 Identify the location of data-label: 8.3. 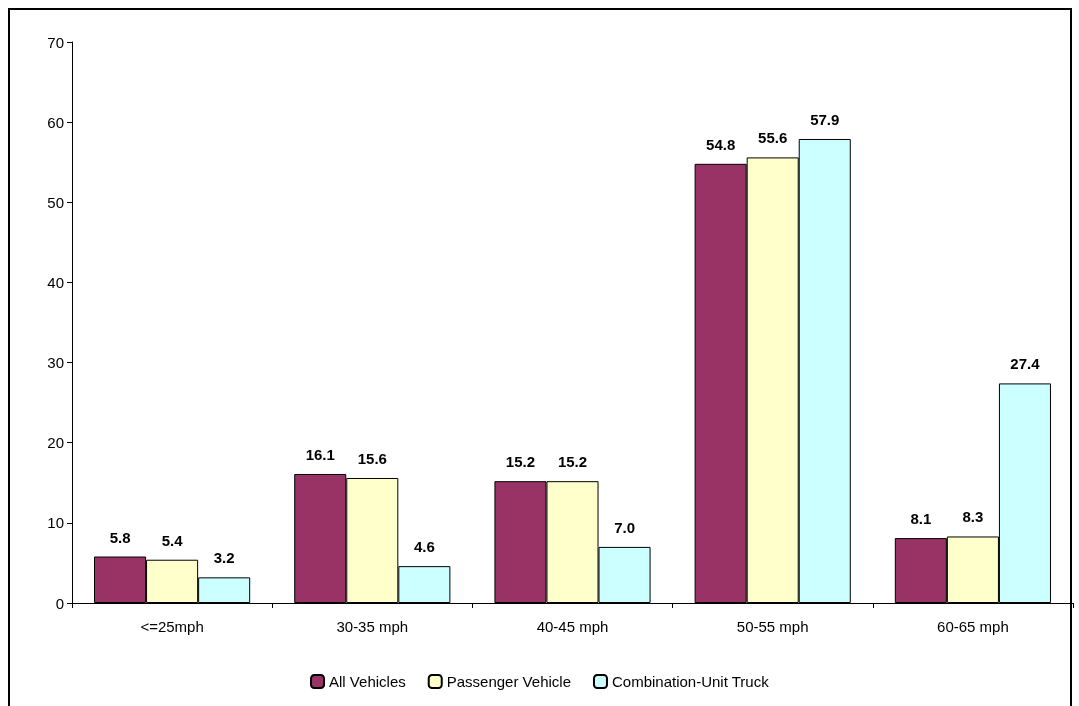
(973, 517).